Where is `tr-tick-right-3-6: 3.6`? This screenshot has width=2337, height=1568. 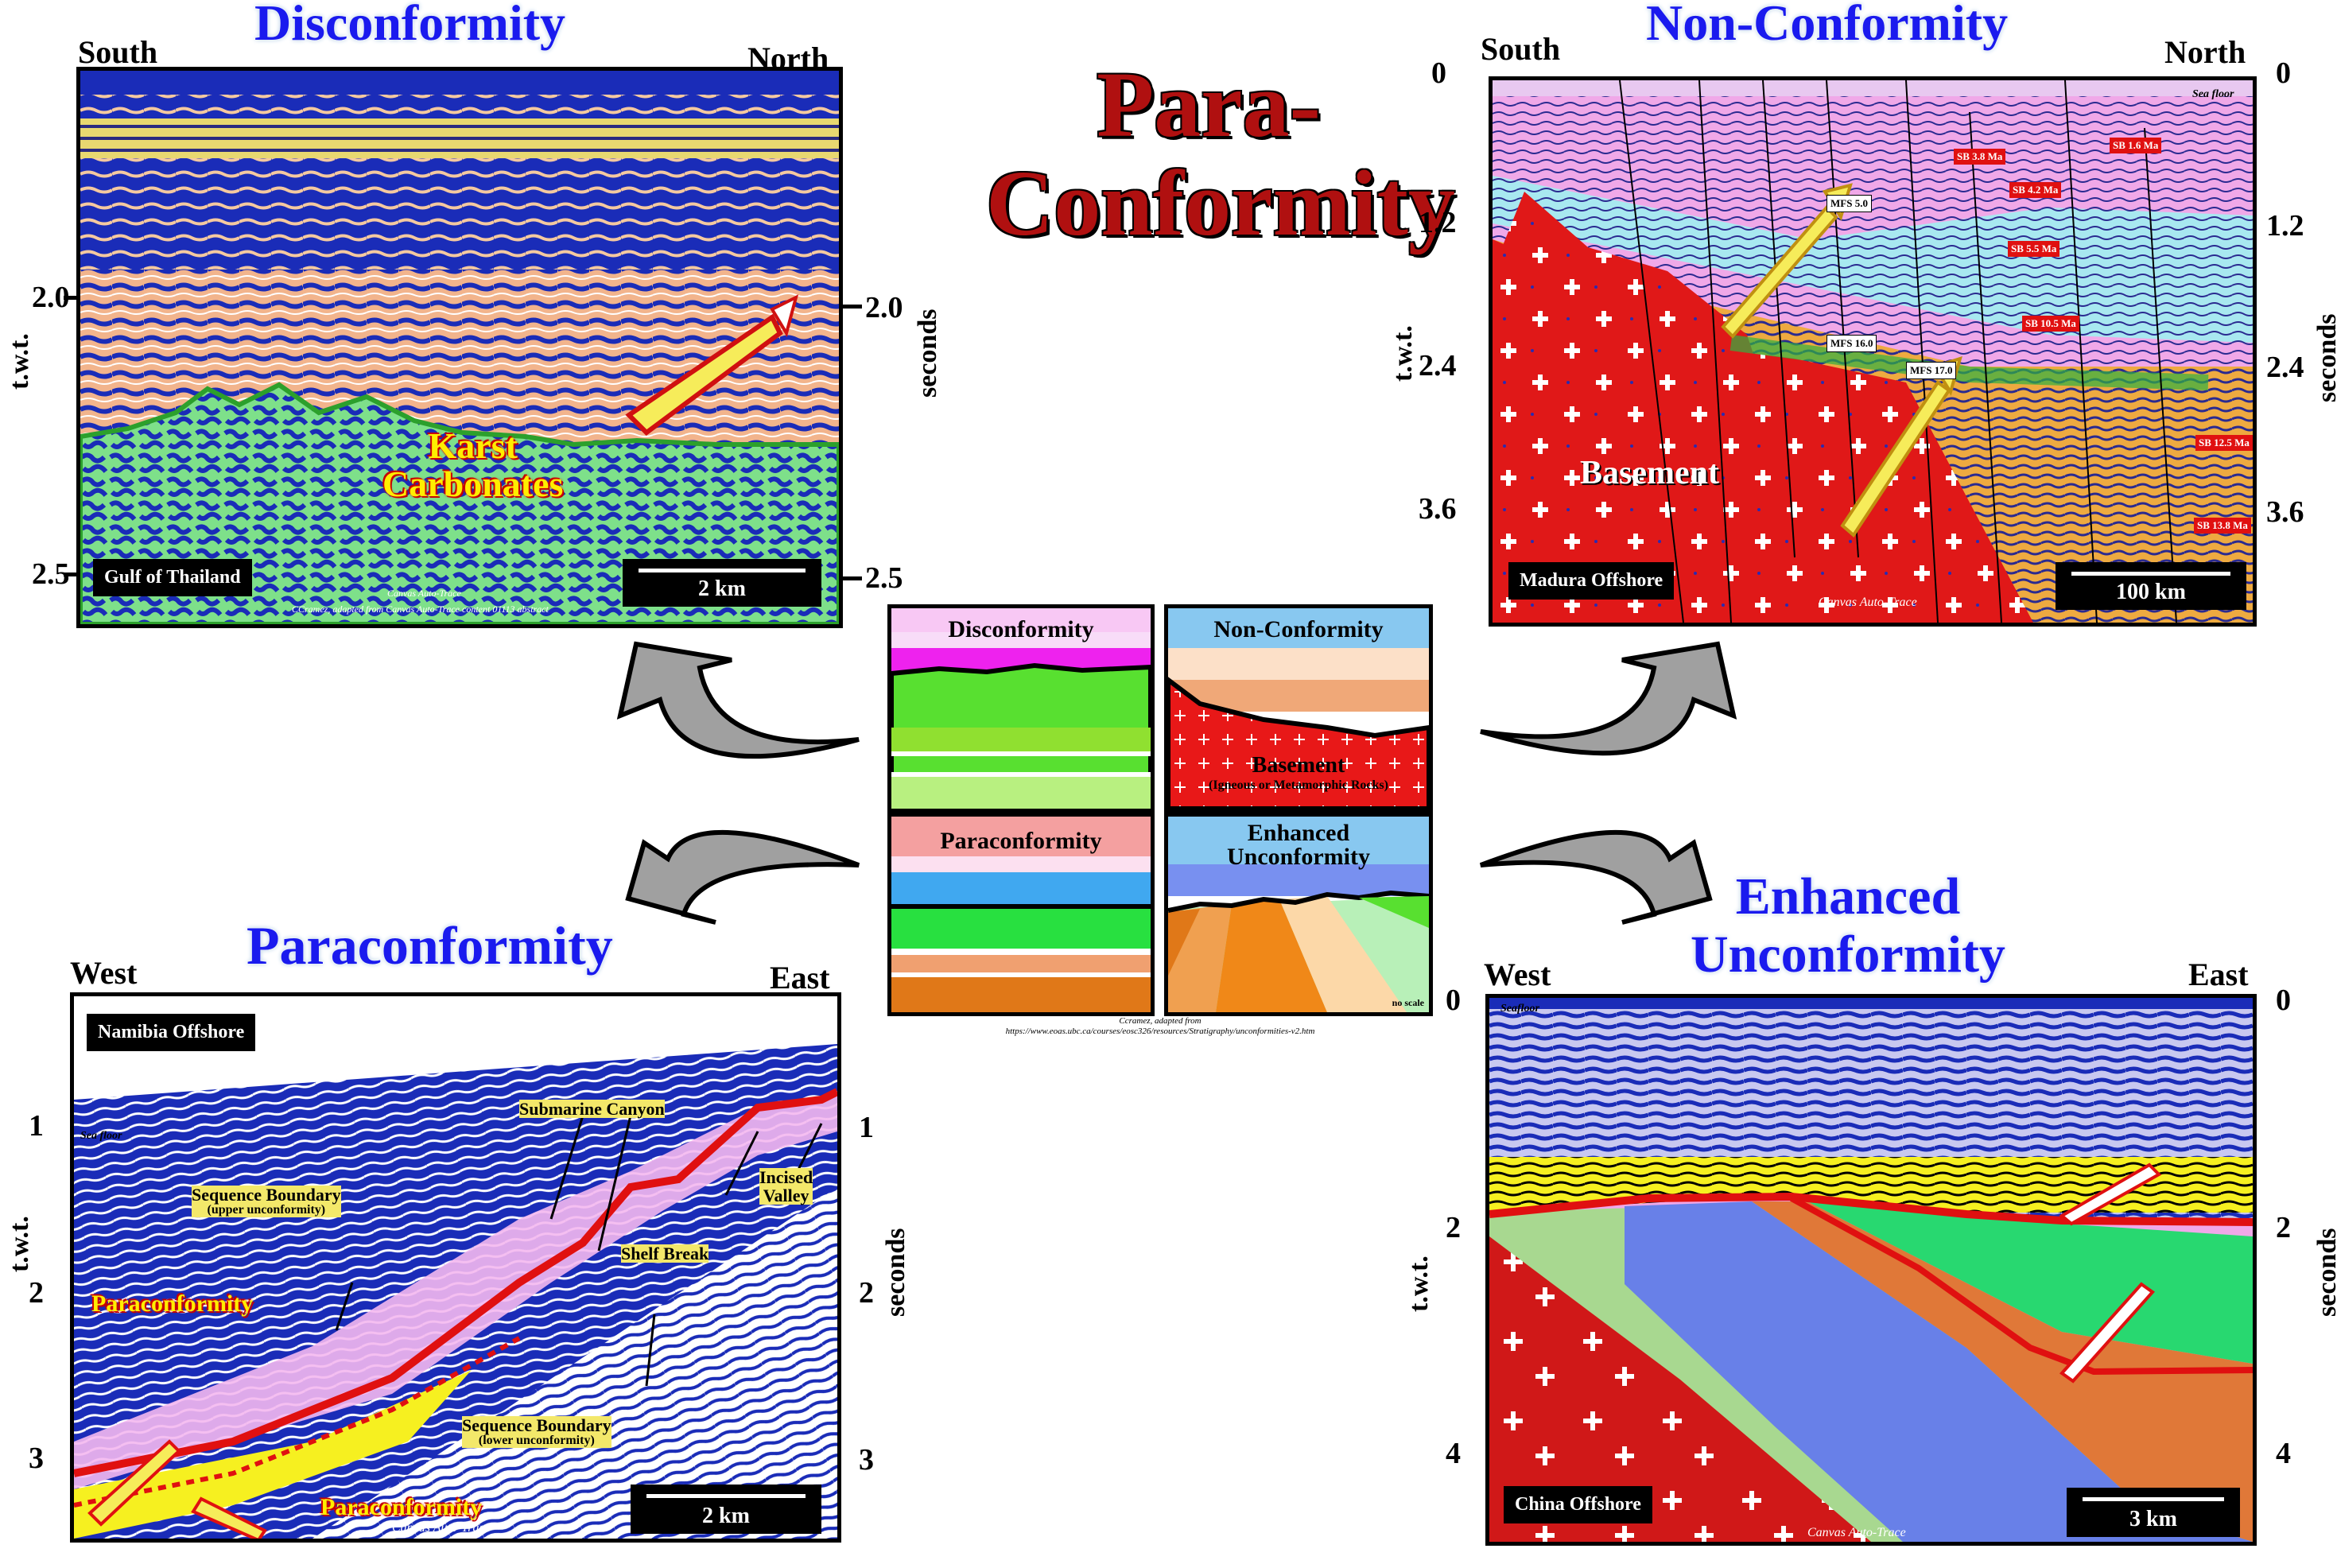
tr-tick-right-3-6: 3.6 is located at coordinates (2285, 512).